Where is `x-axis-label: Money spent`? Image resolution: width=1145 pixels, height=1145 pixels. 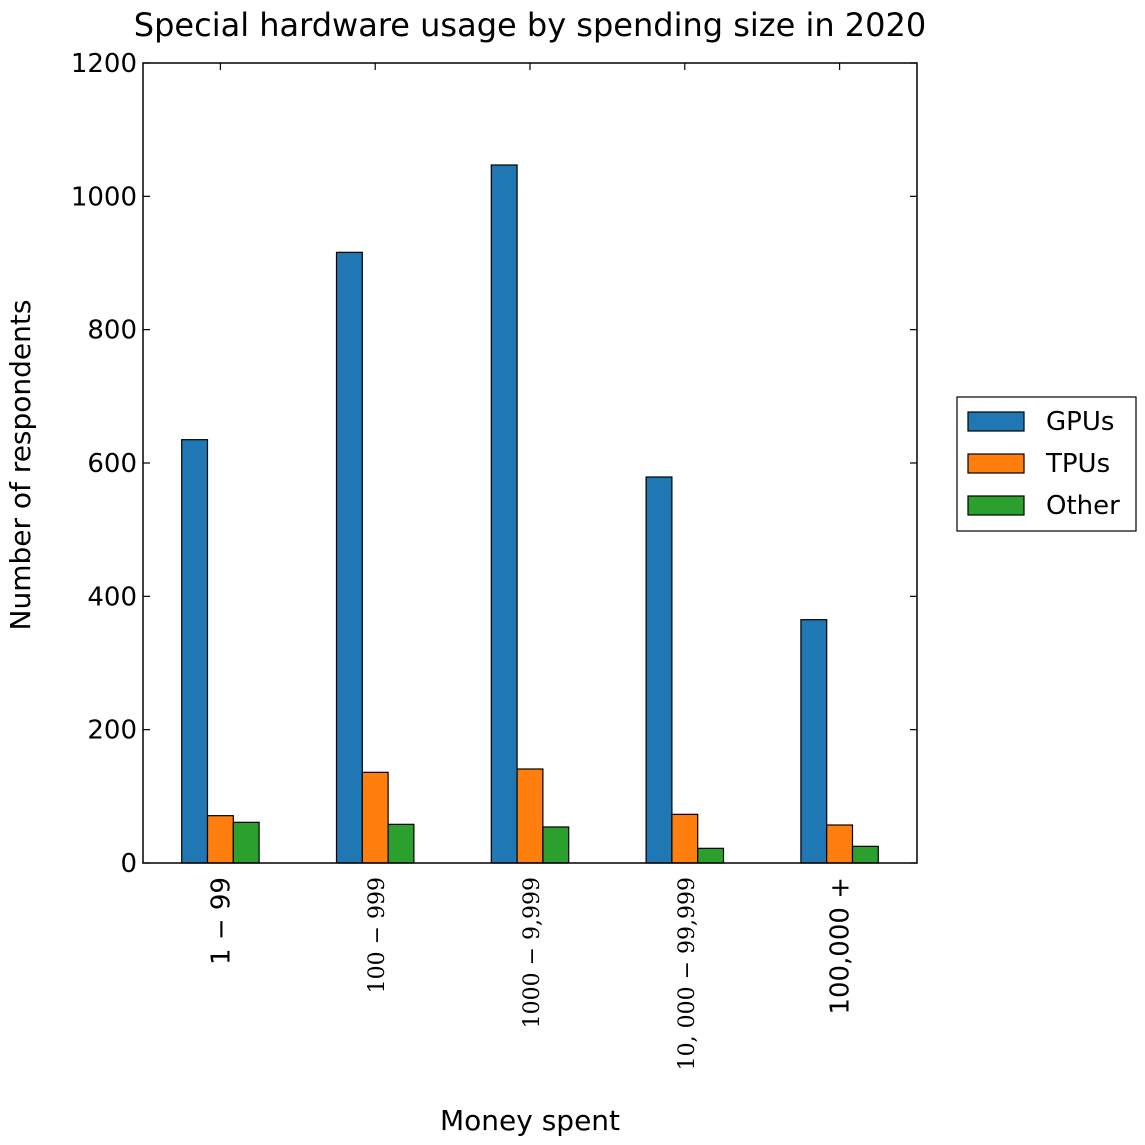
x-axis-label: Money spent is located at coordinates (530, 1120).